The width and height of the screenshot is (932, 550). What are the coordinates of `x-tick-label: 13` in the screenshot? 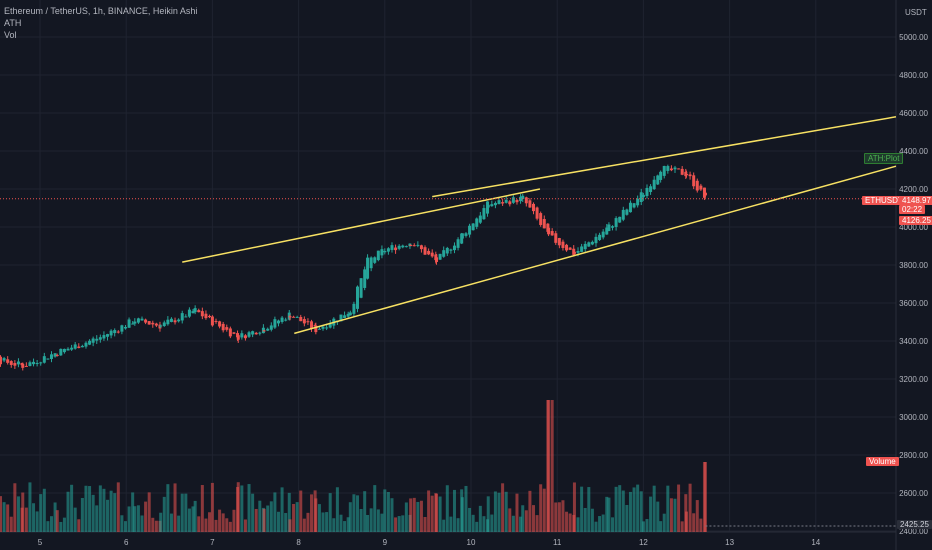 It's located at (729, 542).